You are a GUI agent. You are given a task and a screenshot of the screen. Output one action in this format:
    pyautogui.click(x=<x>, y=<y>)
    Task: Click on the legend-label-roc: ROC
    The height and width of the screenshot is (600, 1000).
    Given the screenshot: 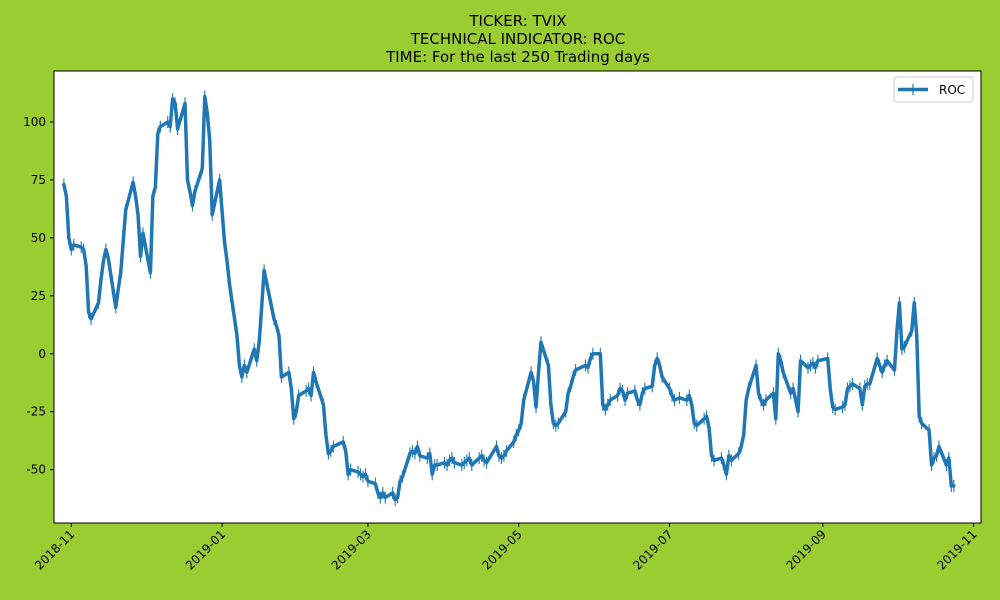 What is the action you would take?
    pyautogui.click(x=952, y=90)
    